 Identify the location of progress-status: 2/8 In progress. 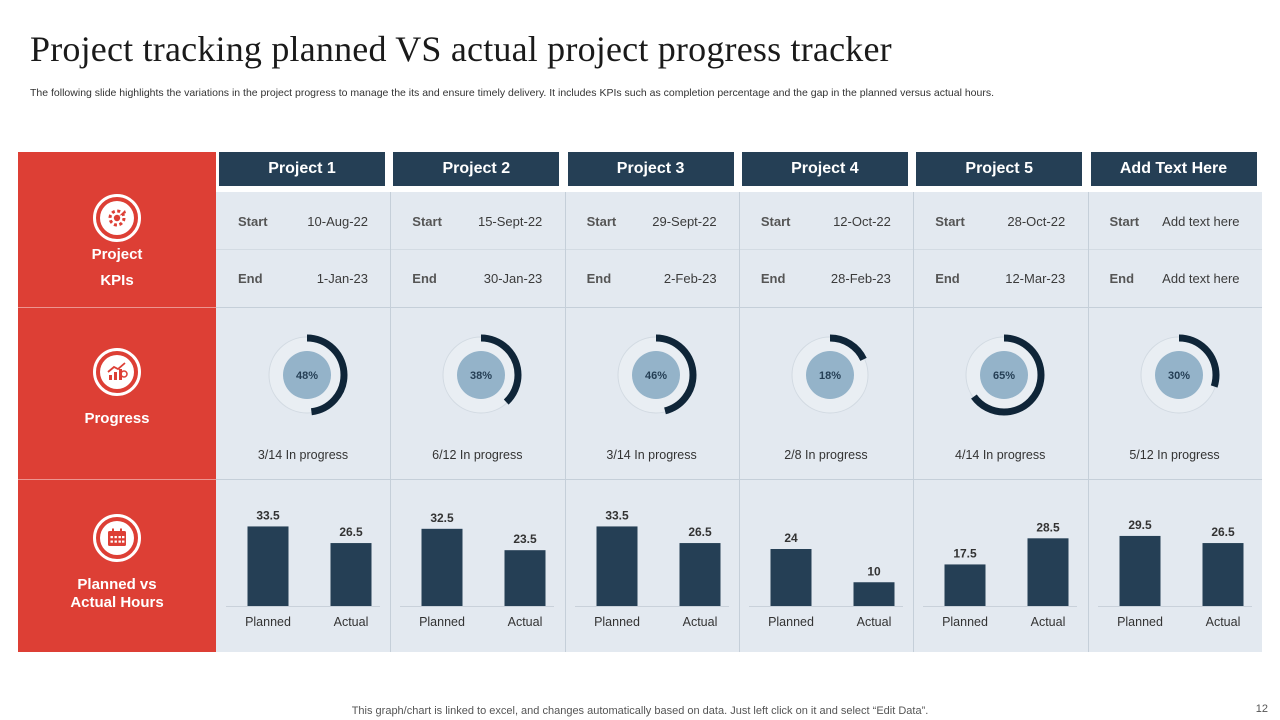
(826, 455).